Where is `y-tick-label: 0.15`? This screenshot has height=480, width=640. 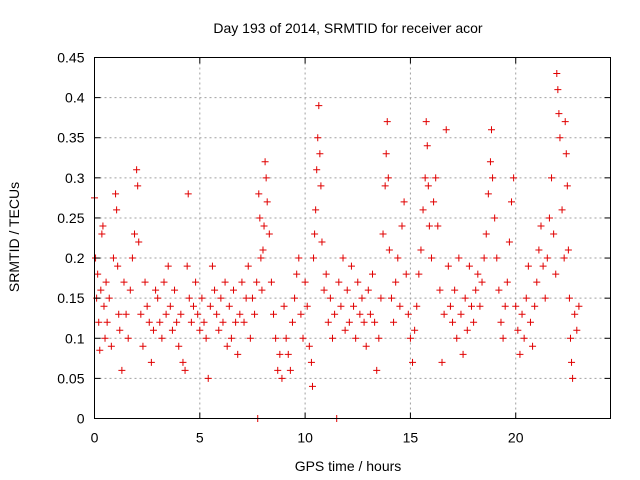 y-tick-label: 0.15 is located at coordinates (70, 298).